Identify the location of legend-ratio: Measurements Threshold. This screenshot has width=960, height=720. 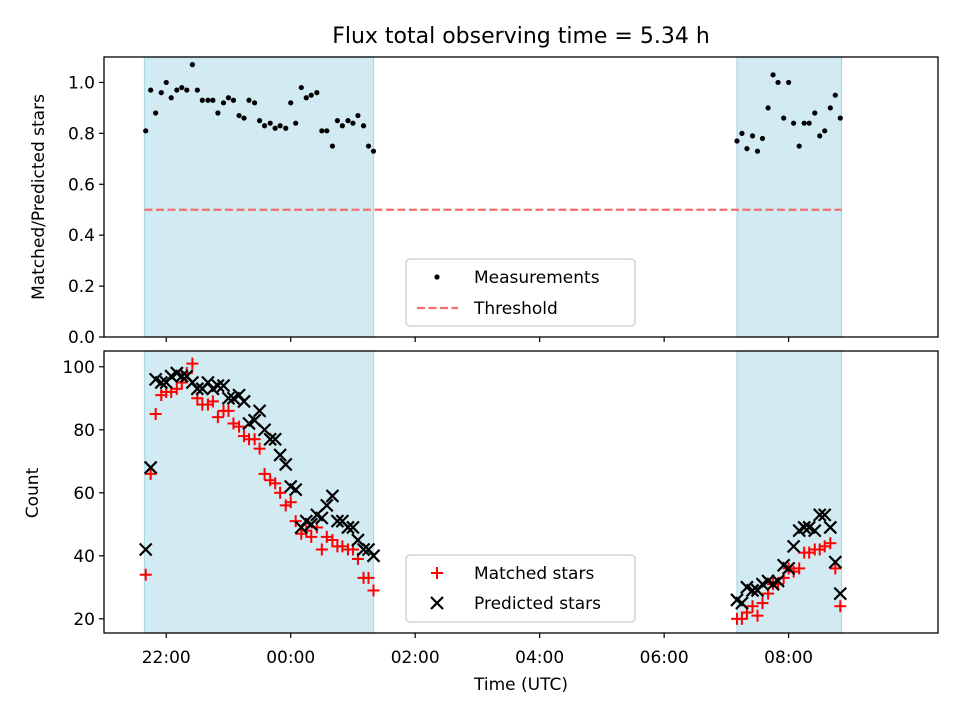
(520, 292).